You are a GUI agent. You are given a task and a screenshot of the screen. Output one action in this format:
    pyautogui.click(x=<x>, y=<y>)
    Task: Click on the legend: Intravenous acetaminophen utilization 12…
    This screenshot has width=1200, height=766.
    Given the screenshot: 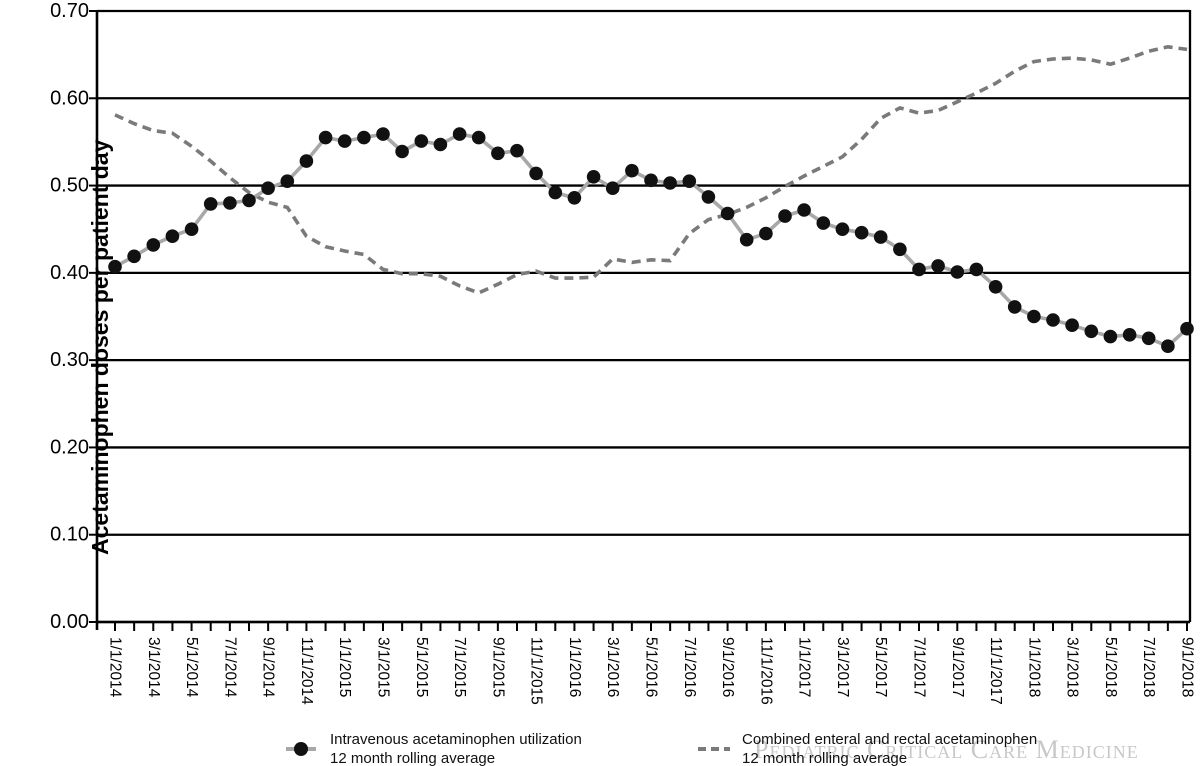 What is the action you would take?
    pyautogui.click(x=600, y=746)
    